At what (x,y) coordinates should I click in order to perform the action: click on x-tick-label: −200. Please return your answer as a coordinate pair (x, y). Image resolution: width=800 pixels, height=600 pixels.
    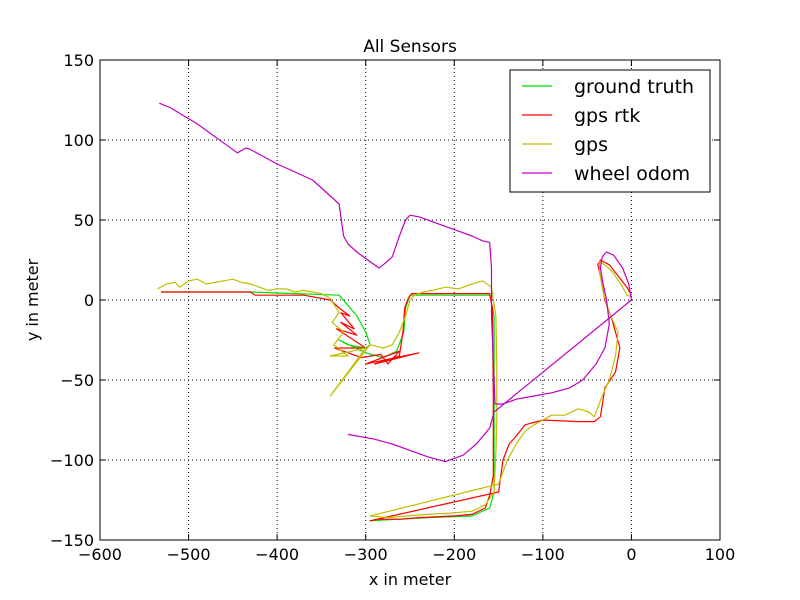
    Looking at the image, I should click on (454, 554).